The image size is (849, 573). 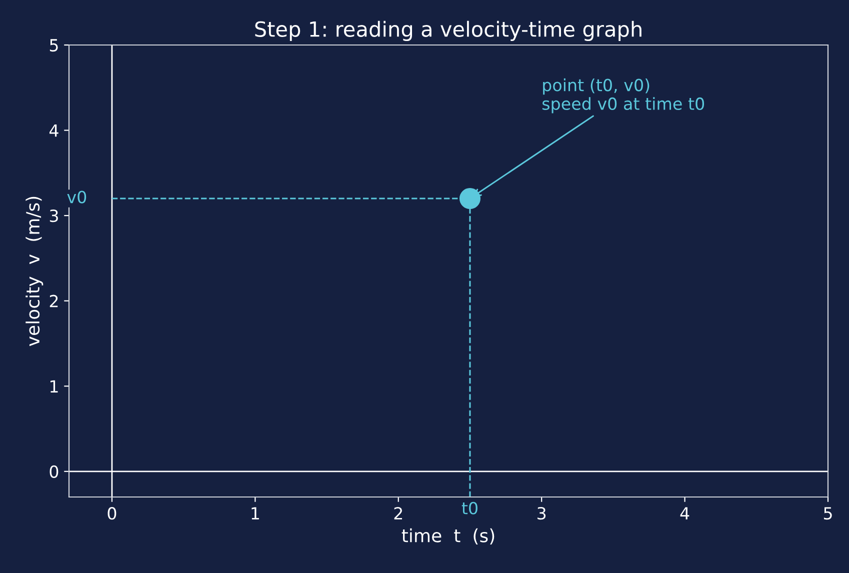 What do you see at coordinates (685, 513) in the screenshot?
I see `x-tick-label: 4` at bounding box center [685, 513].